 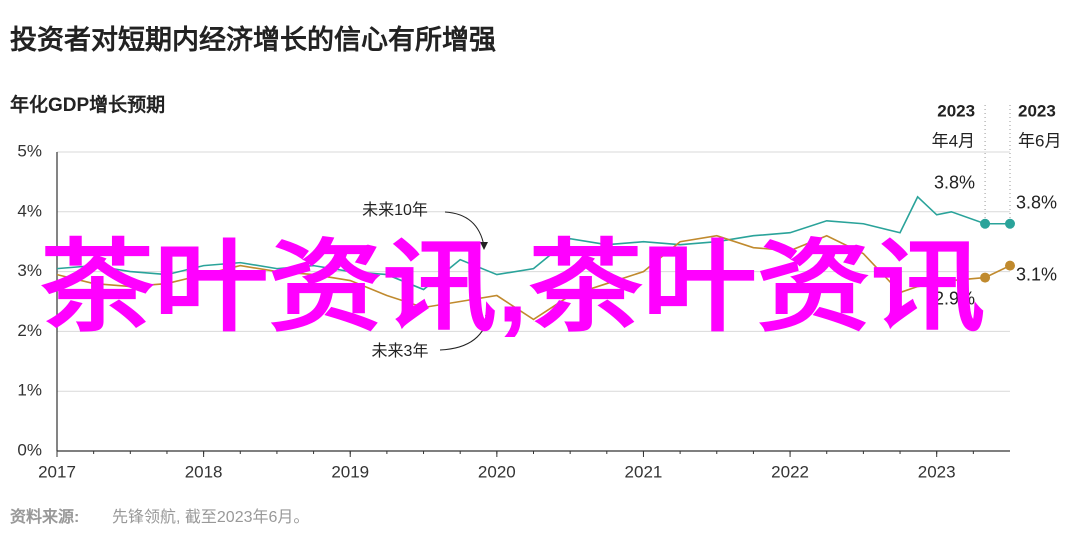 I want to click on series-label: 未来3年, so click(x=400, y=351).